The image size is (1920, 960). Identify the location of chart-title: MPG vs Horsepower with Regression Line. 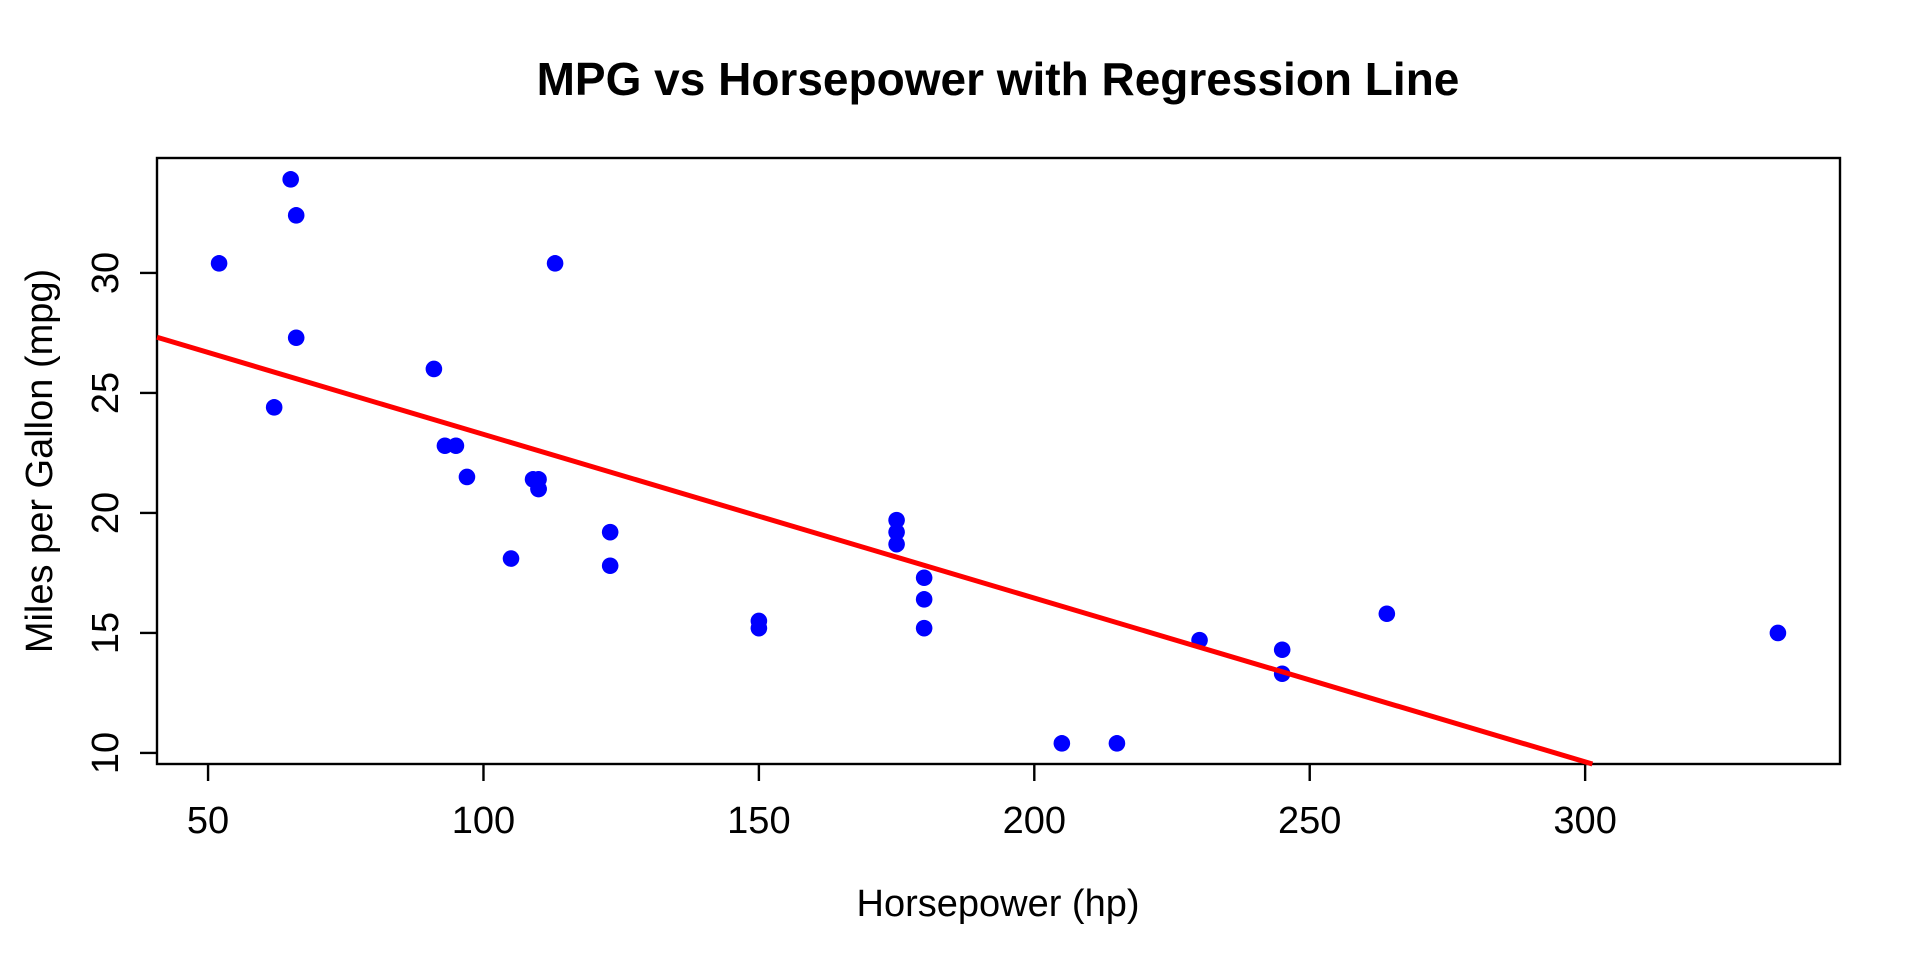
(998, 79).